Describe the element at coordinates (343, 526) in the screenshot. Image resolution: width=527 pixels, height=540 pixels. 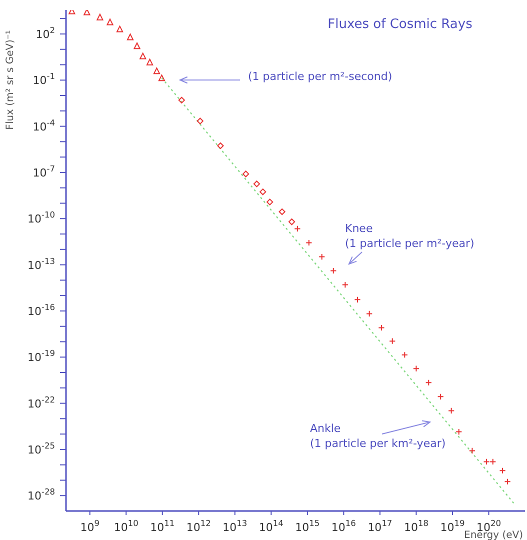
I see `x-tick-label: 10$^{16}$` at that location.